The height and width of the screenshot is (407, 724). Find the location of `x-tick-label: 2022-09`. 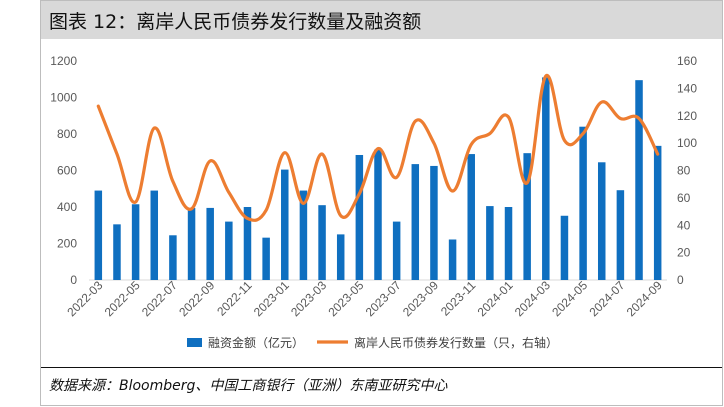

x-tick-label: 2022-09 is located at coordinates (196, 298).